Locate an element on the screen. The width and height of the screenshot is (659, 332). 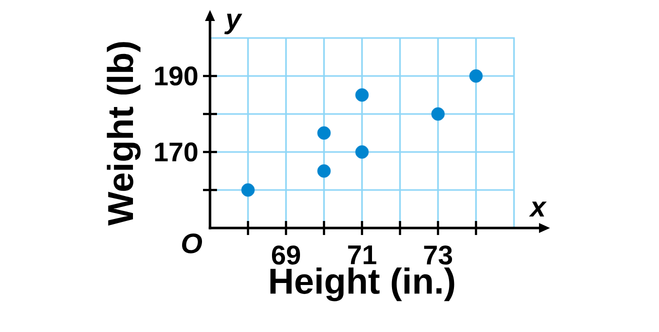
y-axis-title: Weight (lb) is located at coordinates (123, 134).